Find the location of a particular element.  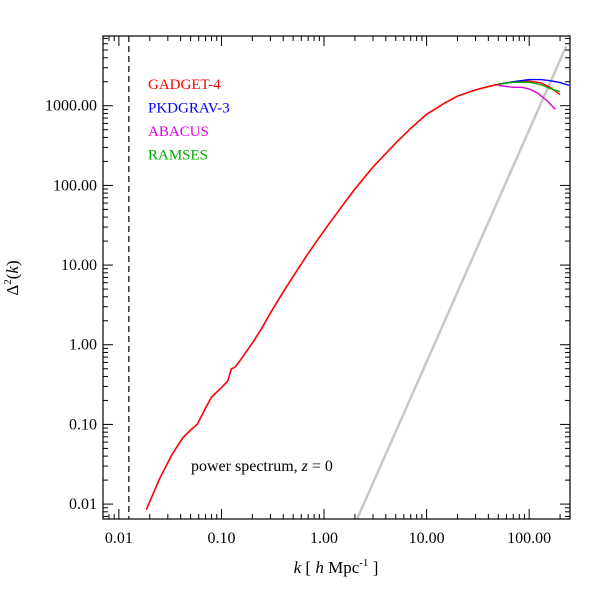

y-tick-label: 100.00 is located at coordinates (75, 185).